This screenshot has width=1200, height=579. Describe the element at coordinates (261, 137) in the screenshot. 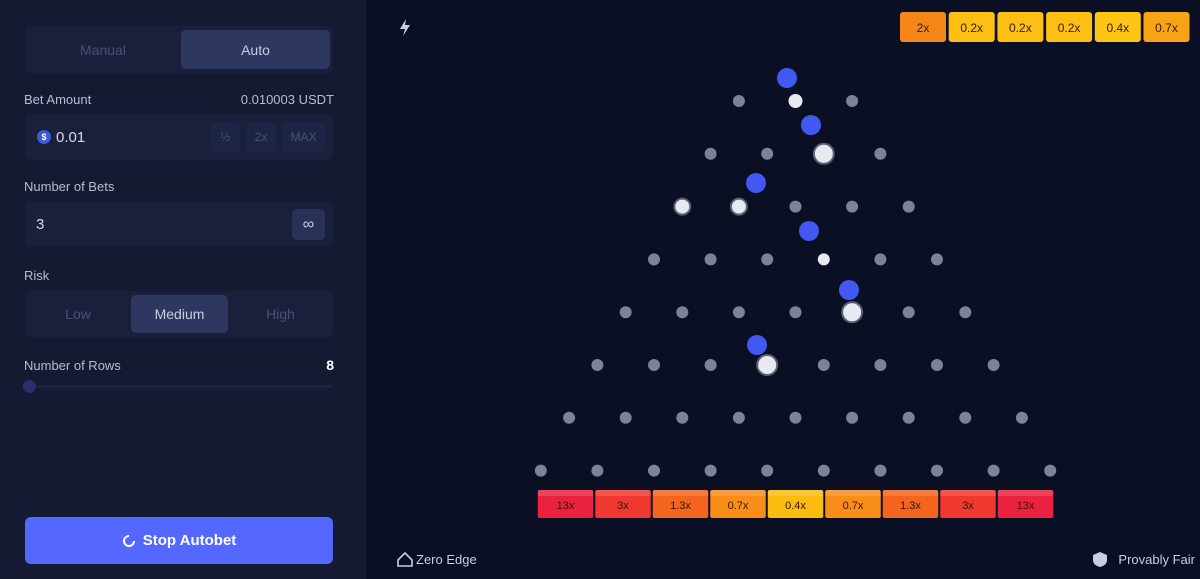

I see `double-button: 2x` at that location.